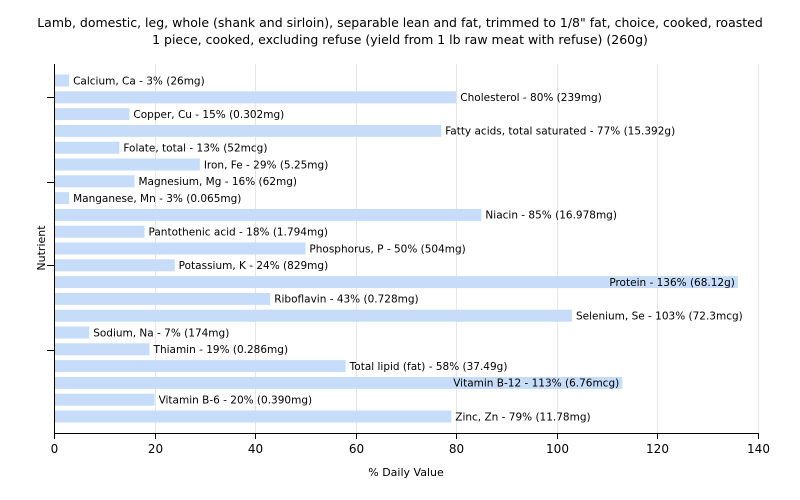  Describe the element at coordinates (346, 300) in the screenshot. I see `bar-label: Riboflavin - 43% (0.728mg)` at that location.